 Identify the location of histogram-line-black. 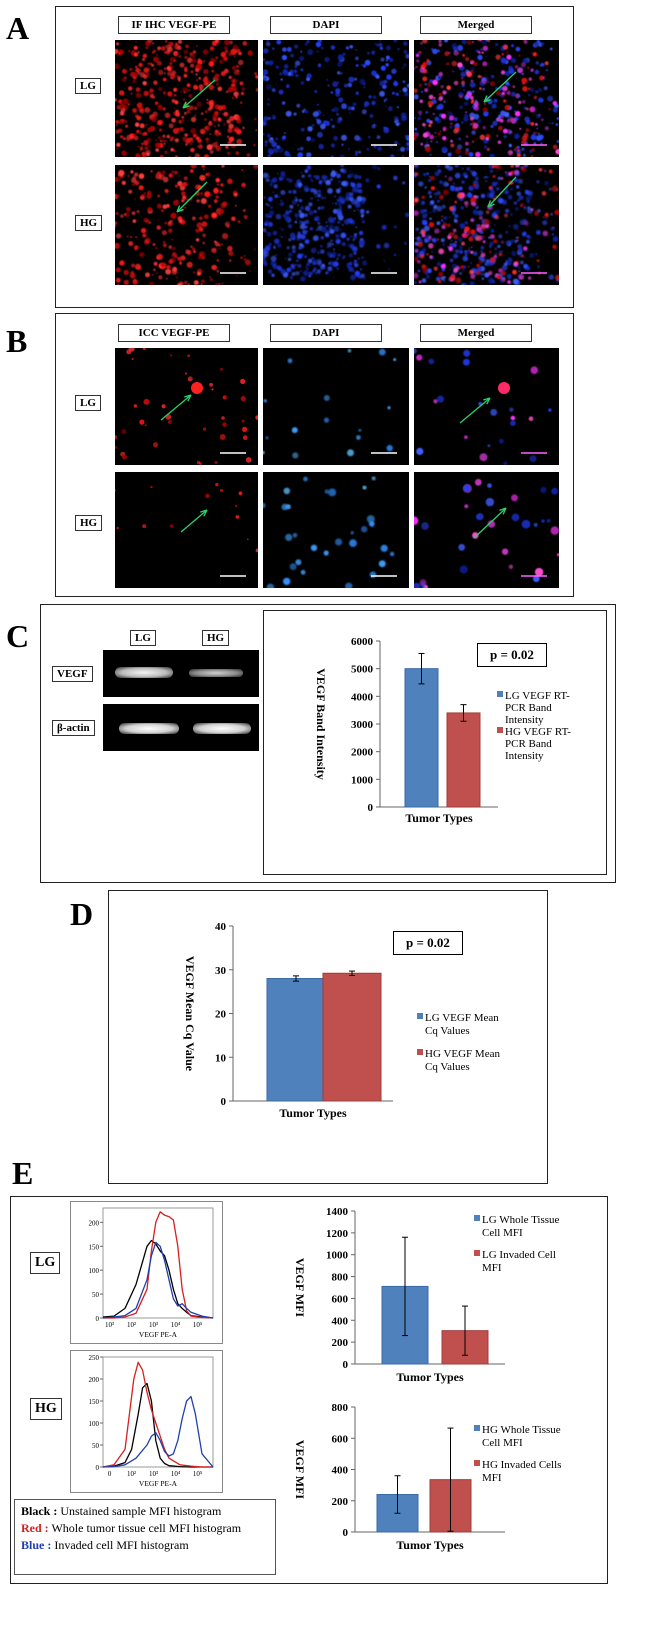
(157, 1425).